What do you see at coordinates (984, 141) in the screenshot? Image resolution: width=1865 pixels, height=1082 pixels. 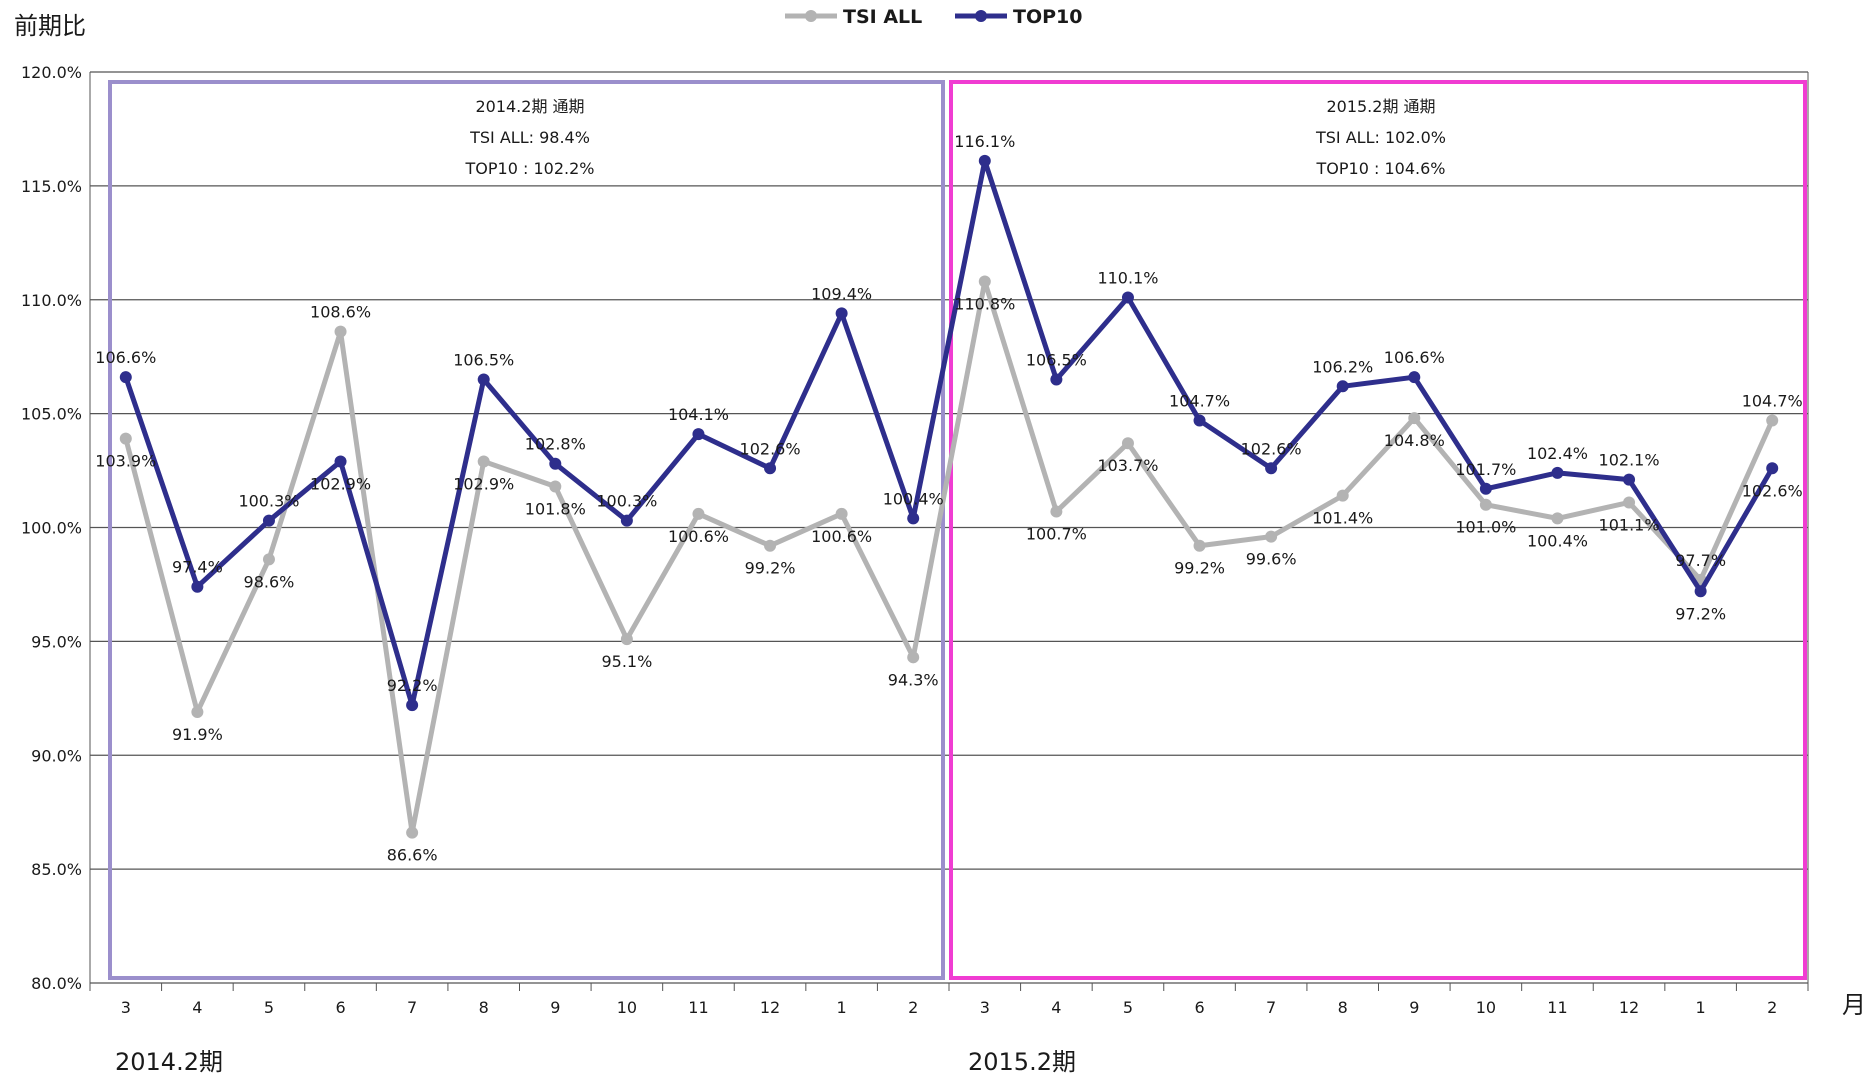 I see `data-label: 116.1%` at bounding box center [984, 141].